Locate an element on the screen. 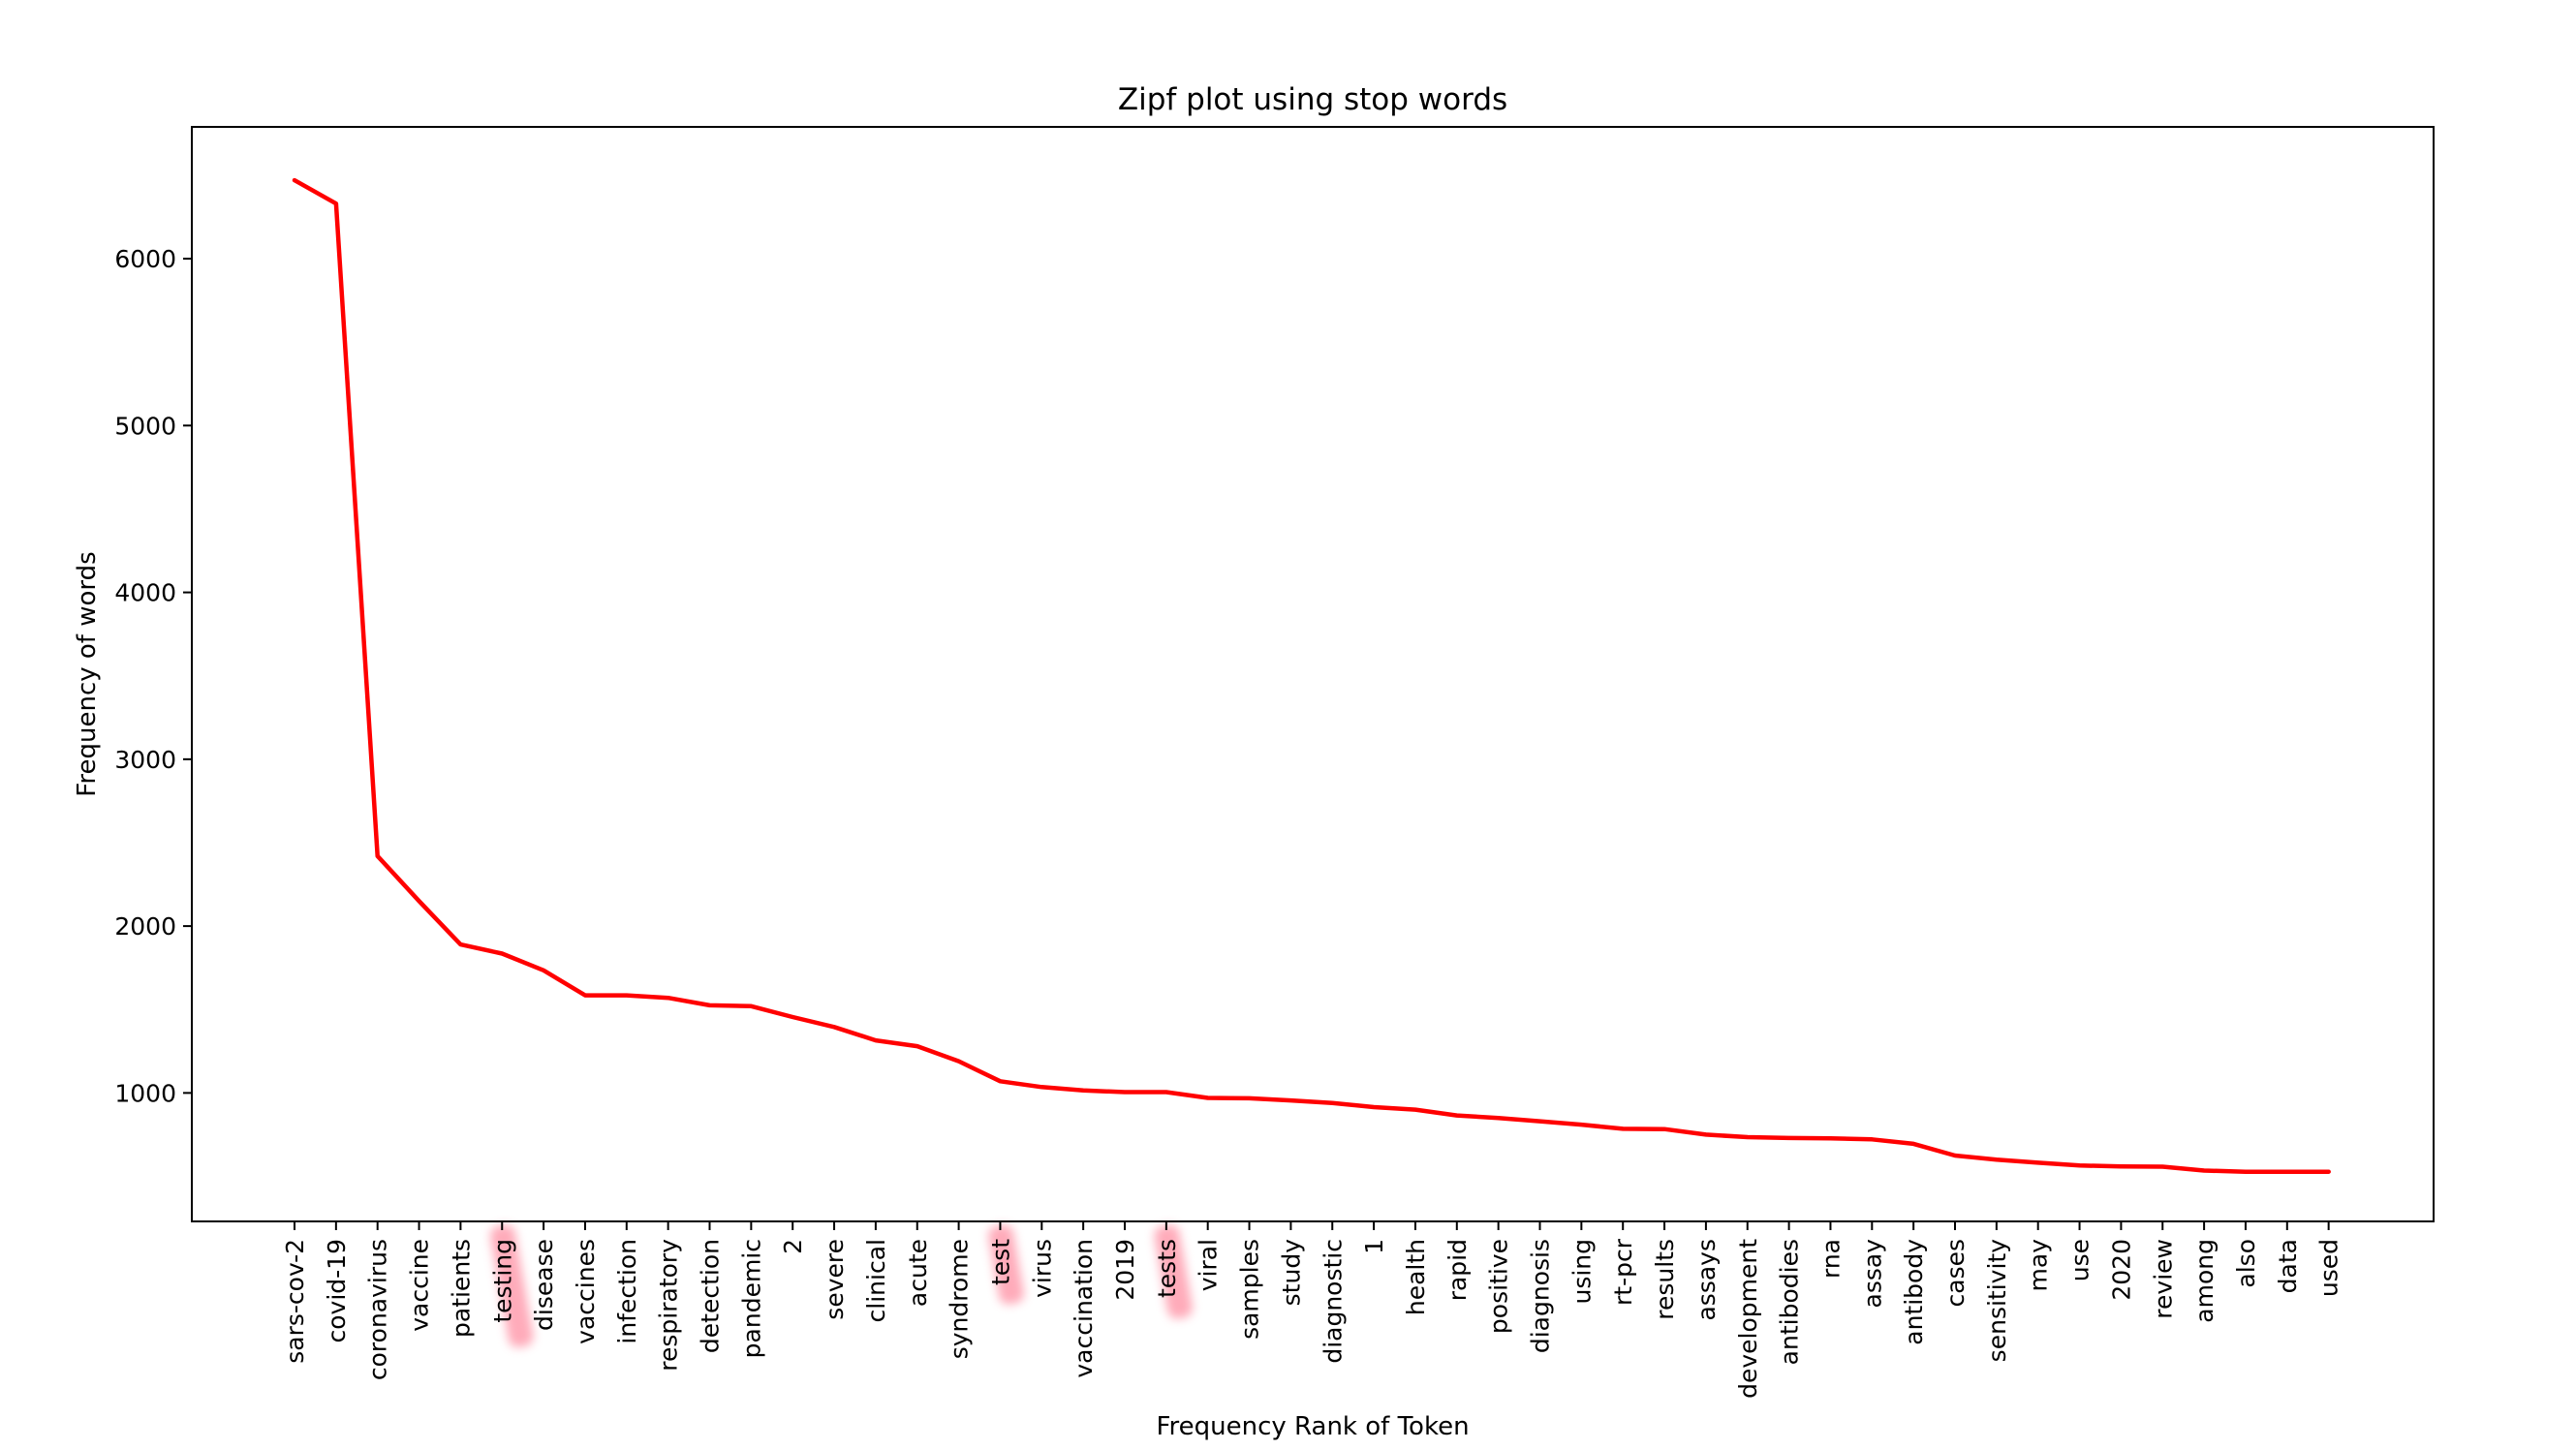  y-tick-label: 1000 is located at coordinates (145, 1093).